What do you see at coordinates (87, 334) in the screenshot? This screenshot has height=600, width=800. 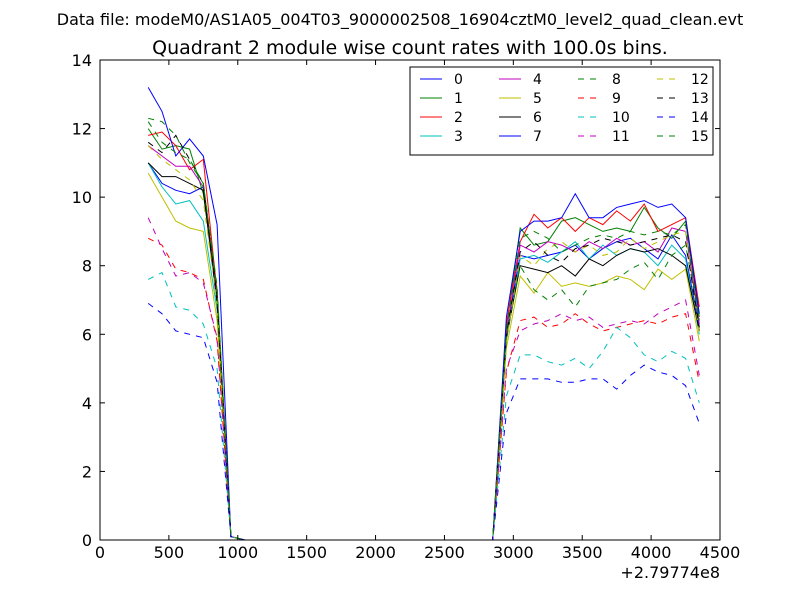 I see `y-tick-label: 6` at bounding box center [87, 334].